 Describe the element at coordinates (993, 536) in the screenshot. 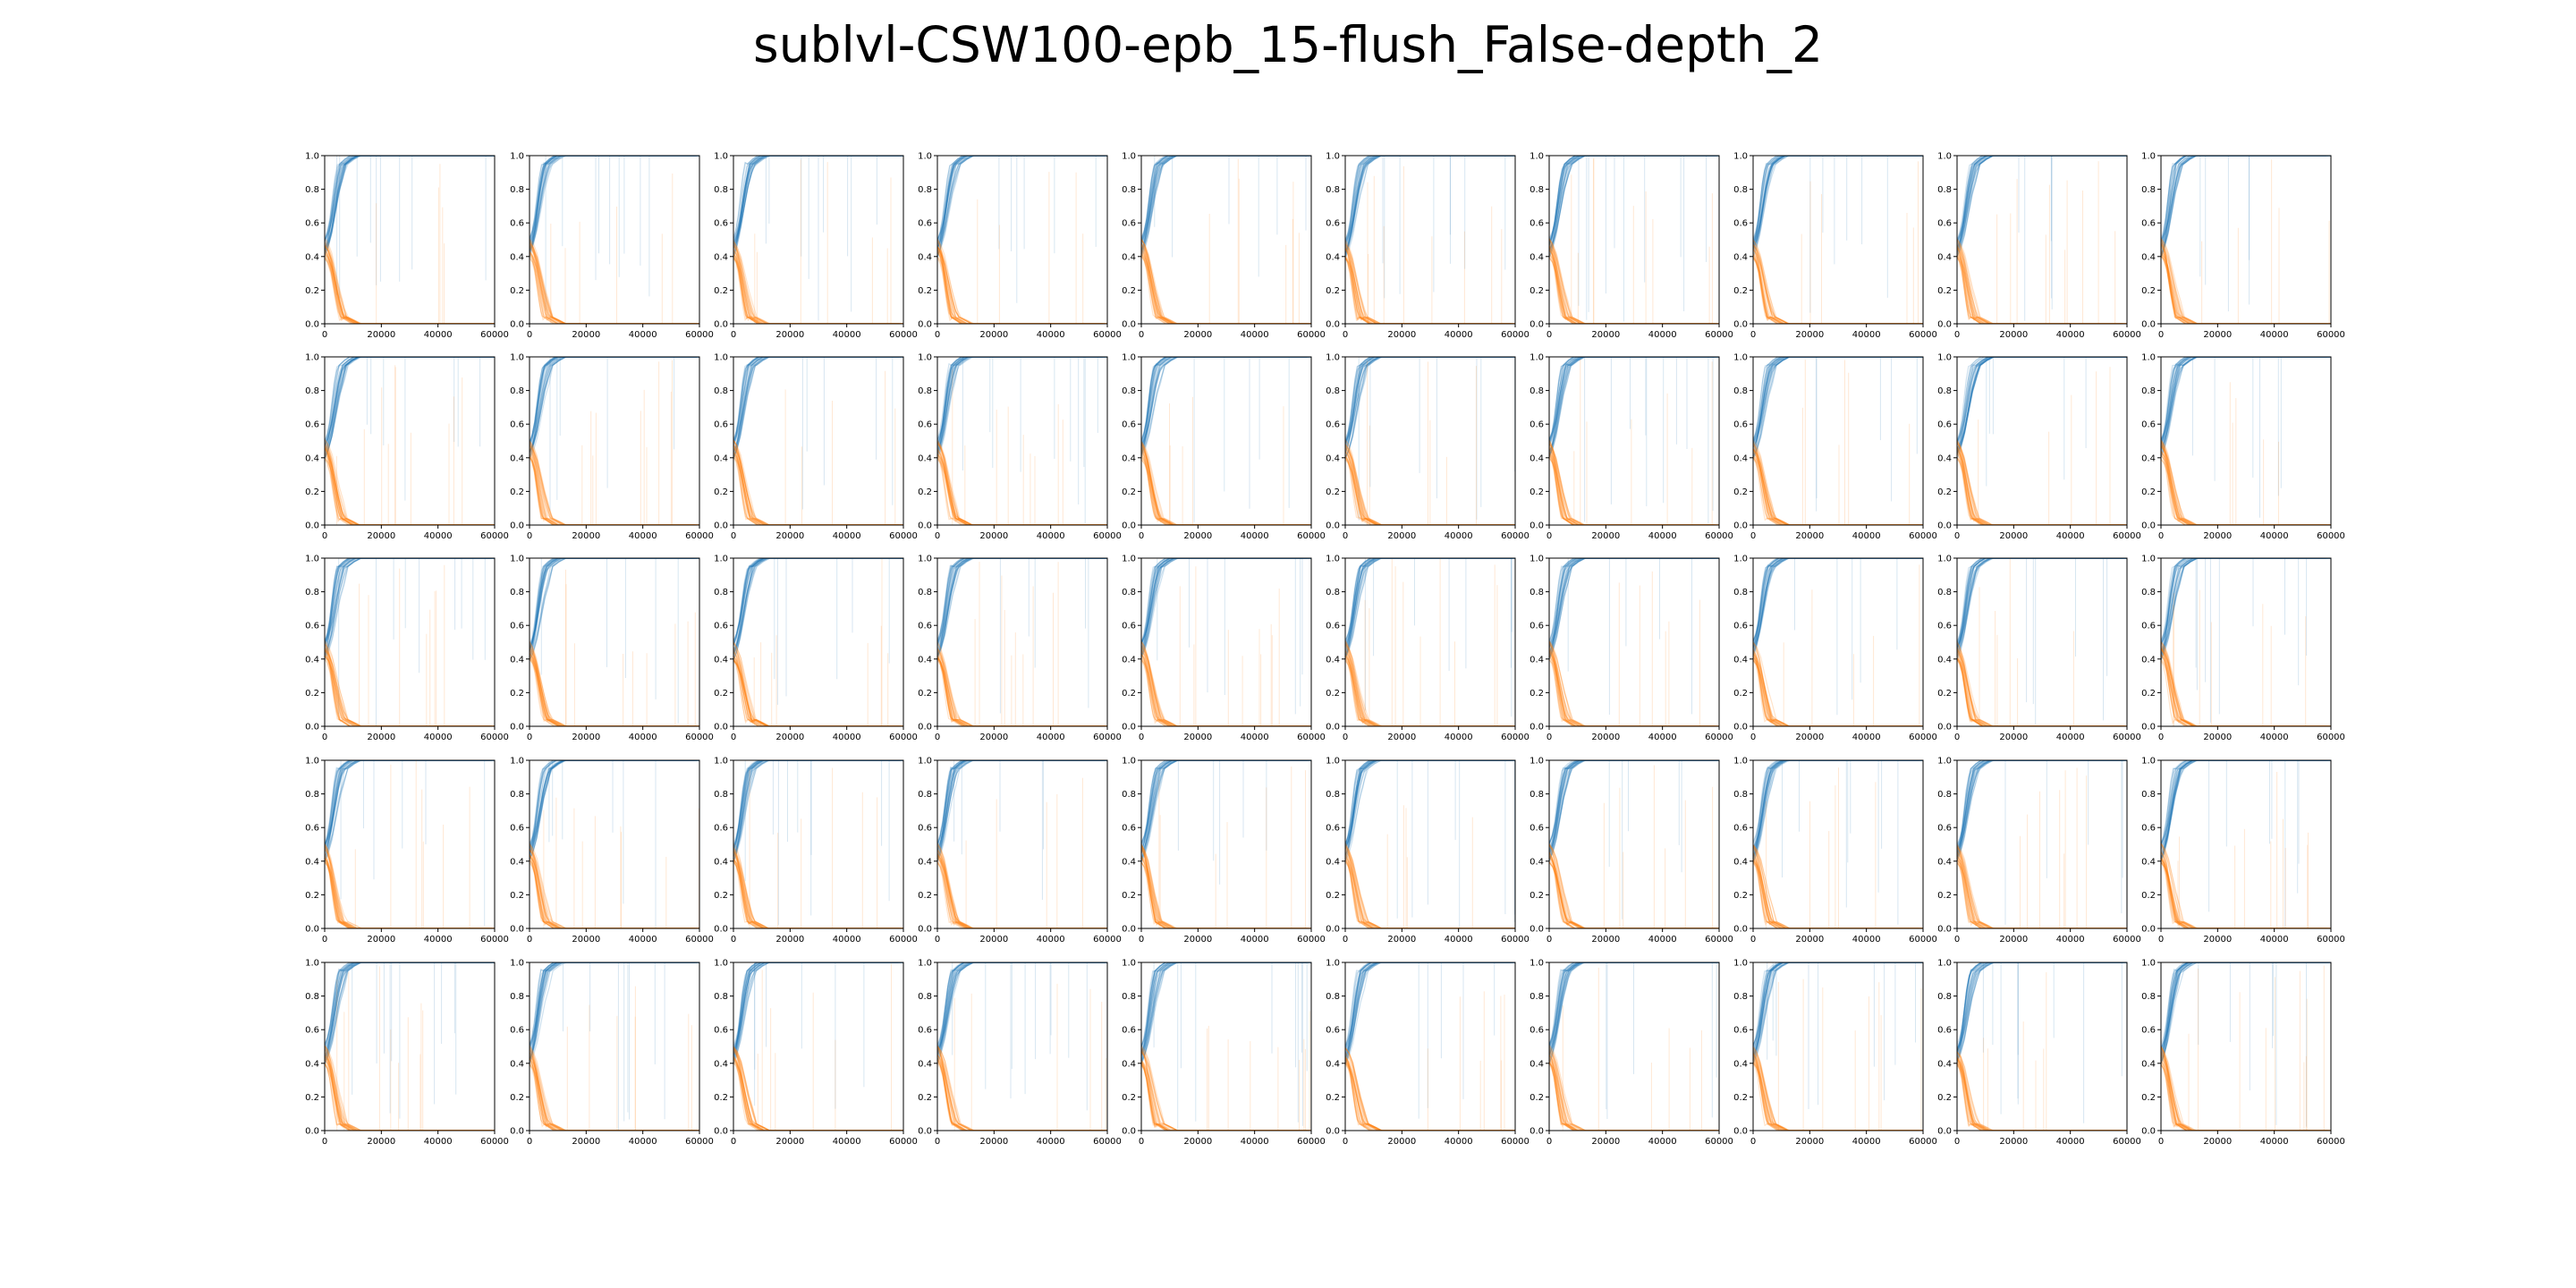

I see `x-tick-label: 20000` at that location.